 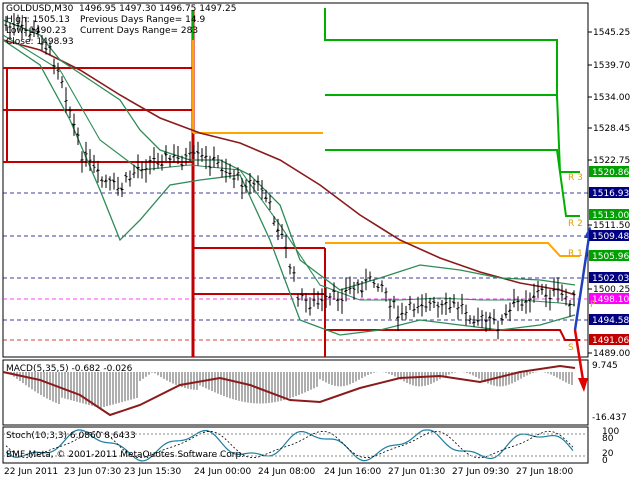 I want to click on level-label-r2: R 2, so click(x=575, y=224).